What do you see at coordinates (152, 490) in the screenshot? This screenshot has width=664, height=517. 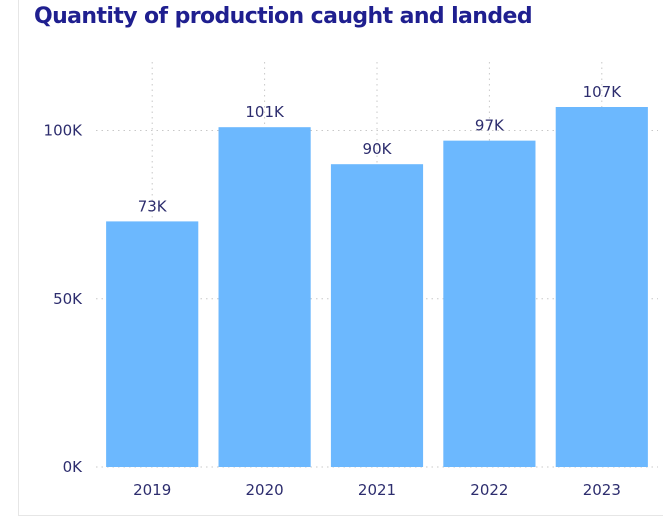 I see `x-tick-label-2019: 2019` at bounding box center [152, 490].